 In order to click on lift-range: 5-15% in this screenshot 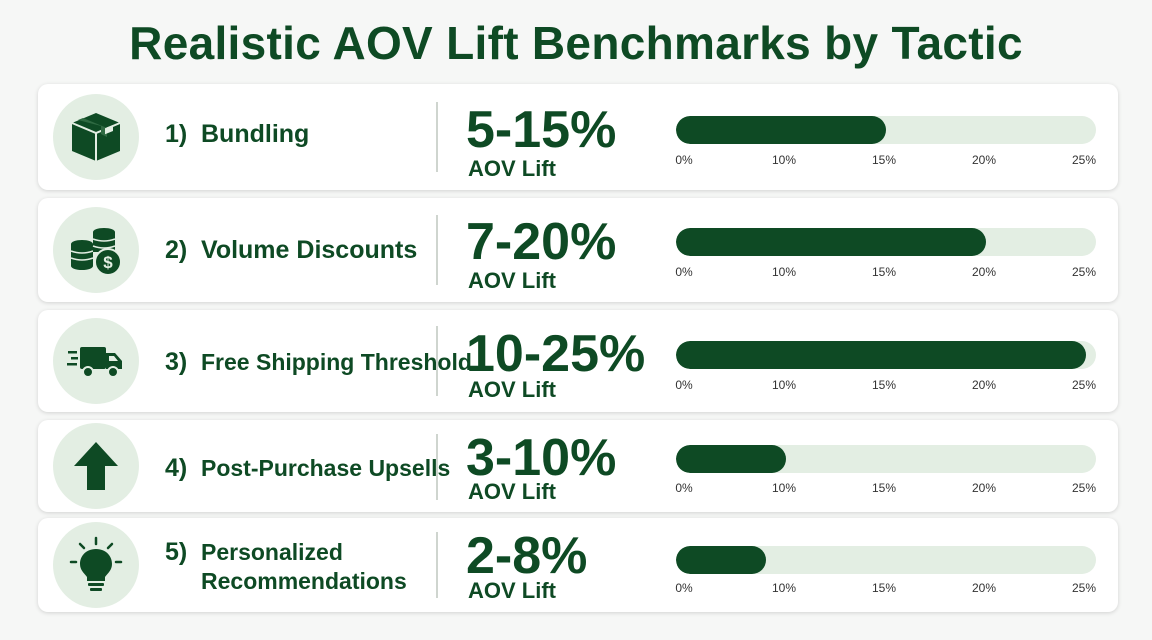, I will do `click(541, 130)`.